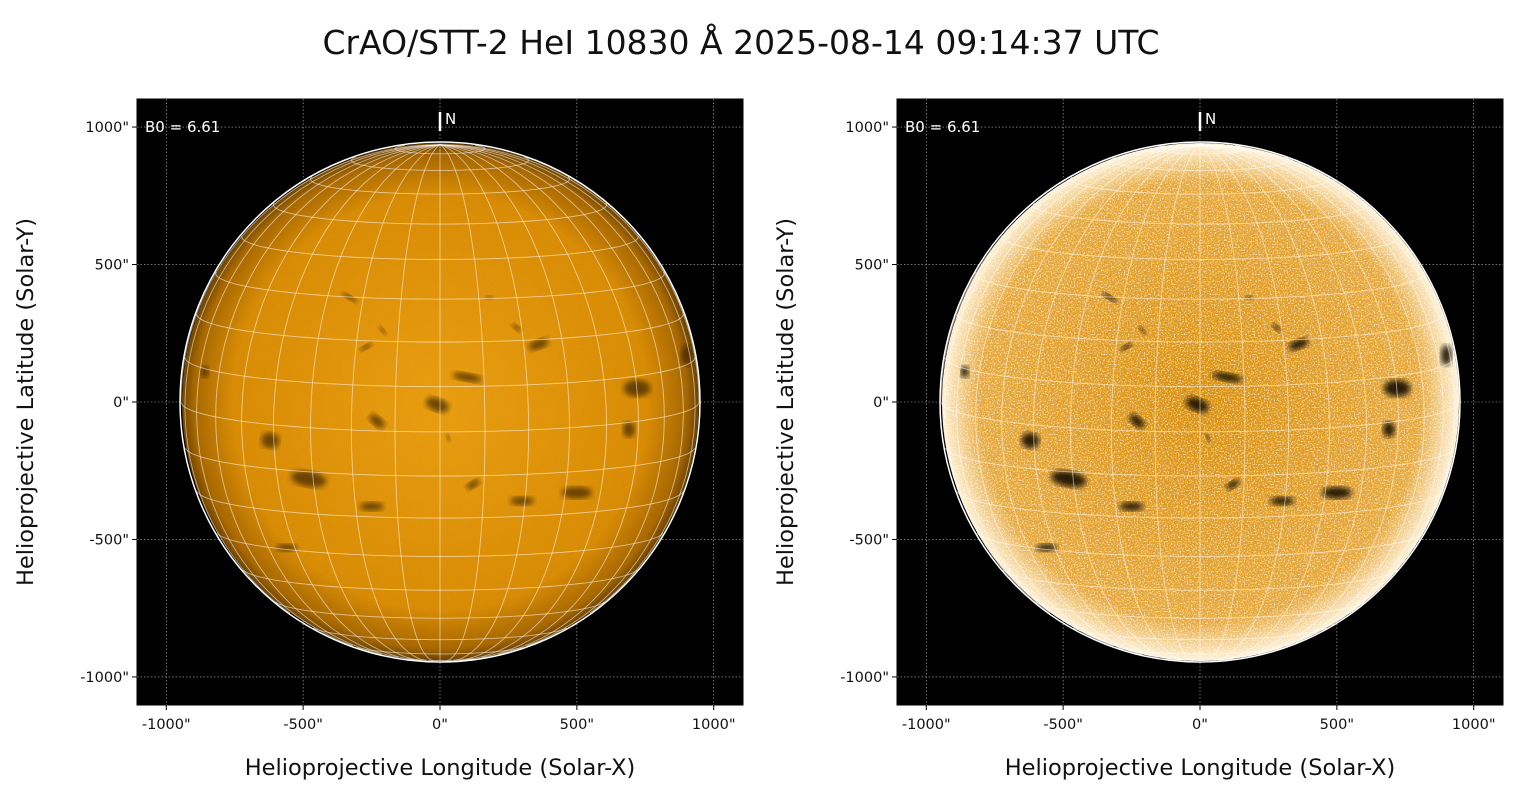  Describe the element at coordinates (1210, 119) in the screenshot. I see `north-label: N` at that location.